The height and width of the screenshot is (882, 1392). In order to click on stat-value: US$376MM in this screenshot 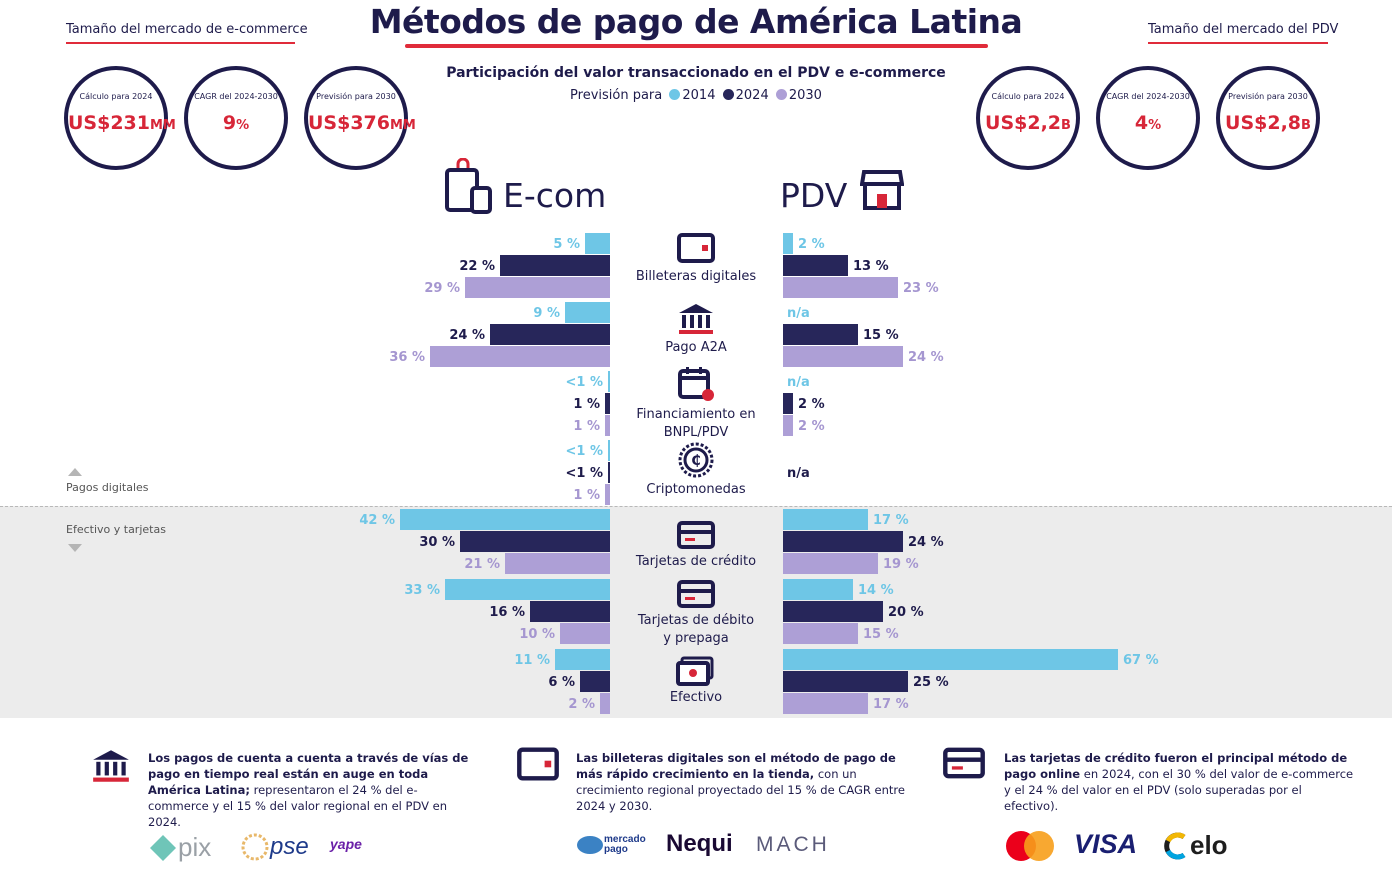, I will do `click(362, 123)`.